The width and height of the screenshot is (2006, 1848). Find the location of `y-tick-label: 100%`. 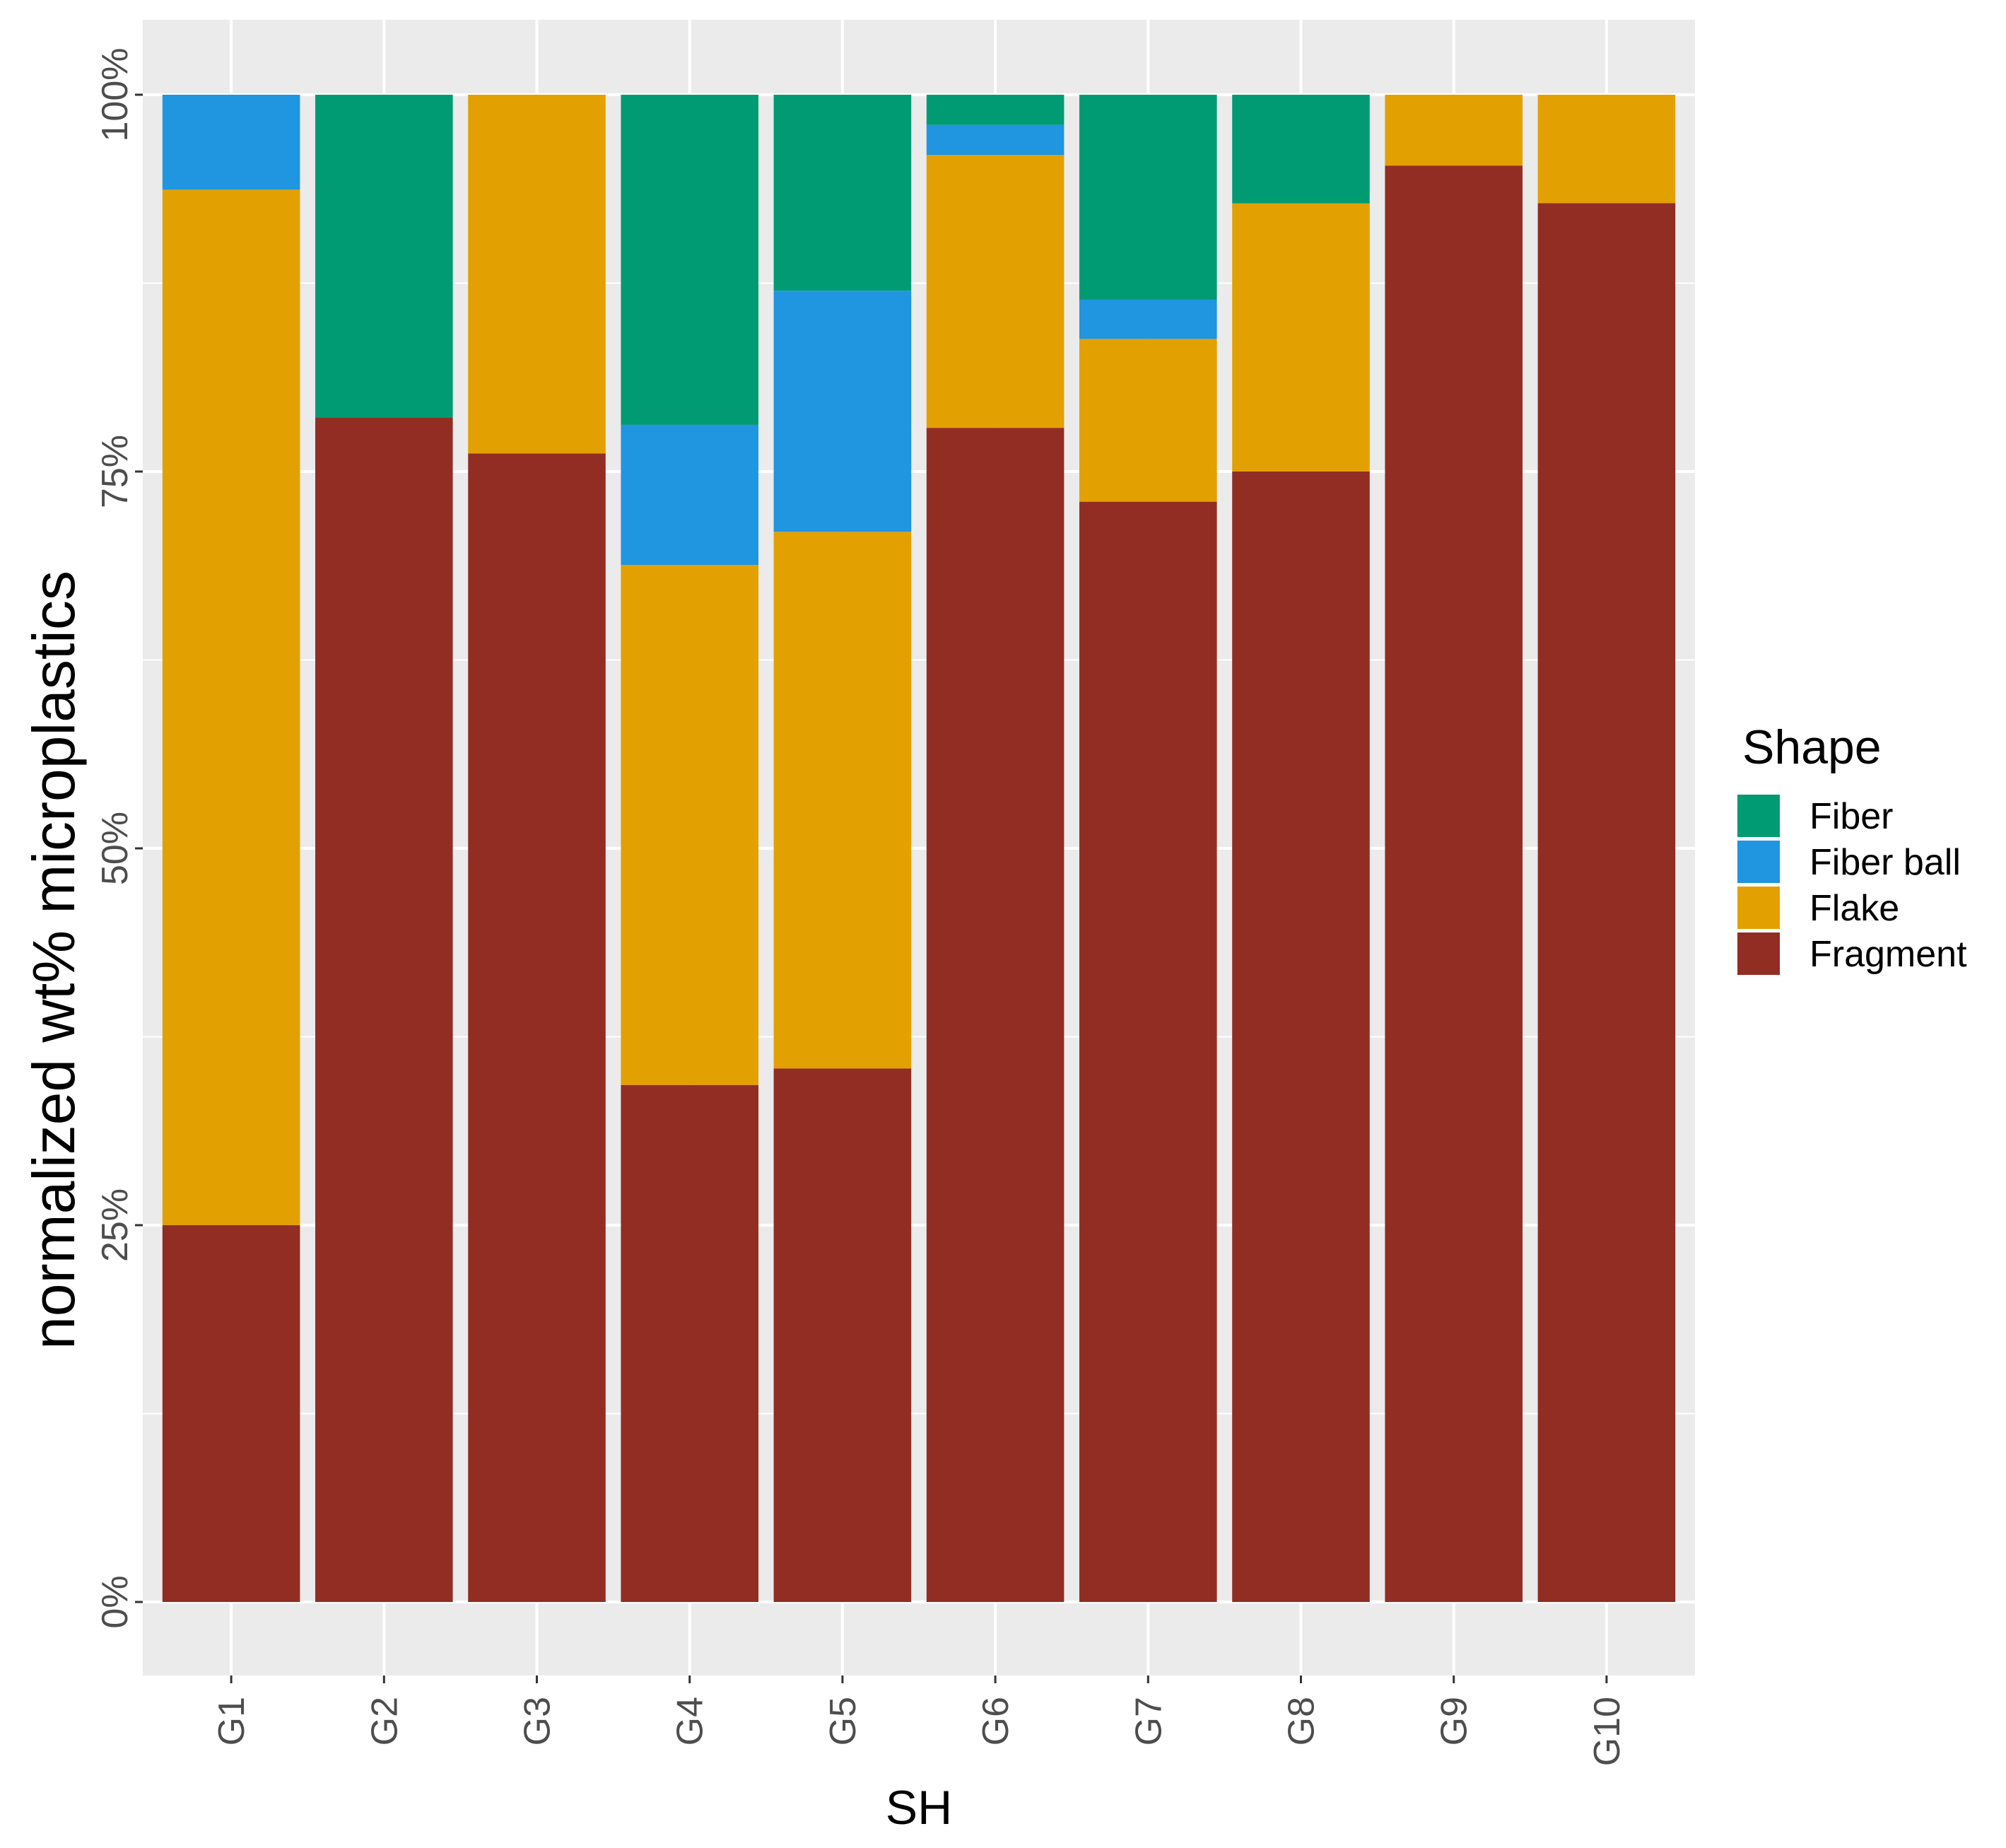

y-tick-label: 100% is located at coordinates (115, 95).